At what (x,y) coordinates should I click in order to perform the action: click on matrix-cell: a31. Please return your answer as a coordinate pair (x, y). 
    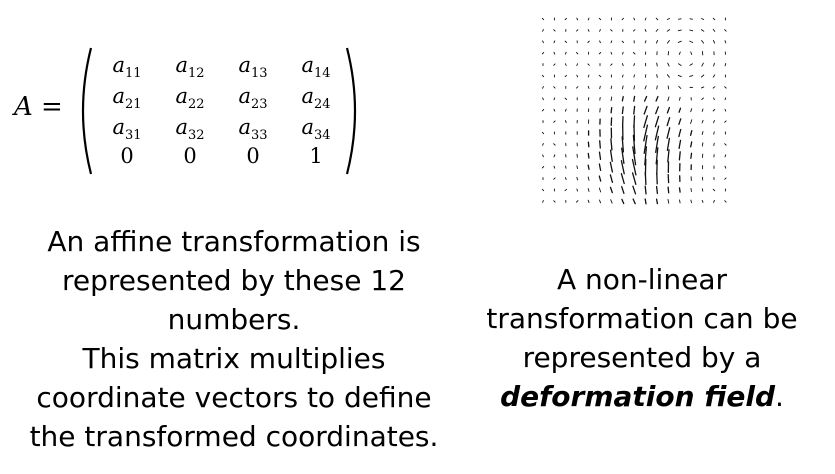
    Looking at the image, I should click on (127, 129).